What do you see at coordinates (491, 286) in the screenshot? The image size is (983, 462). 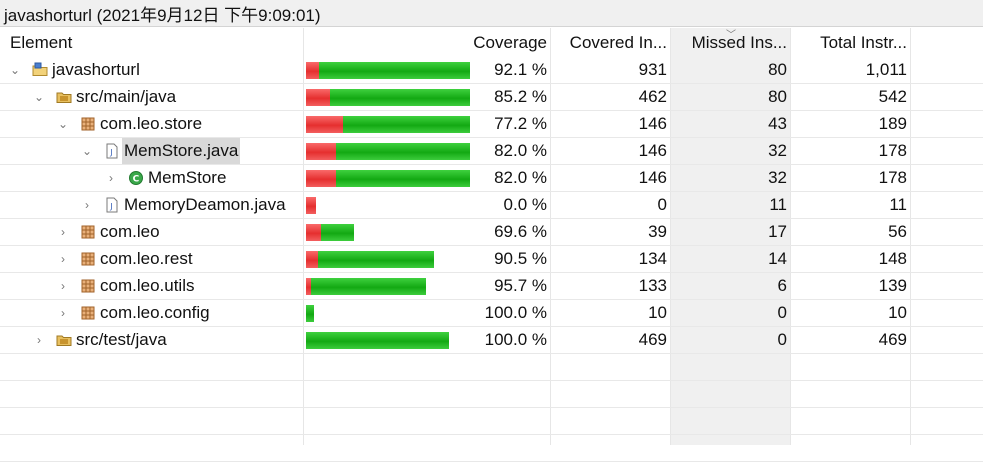 I see `table-row: › com.leo.utils 95.7 % 133 6 139` at bounding box center [491, 286].